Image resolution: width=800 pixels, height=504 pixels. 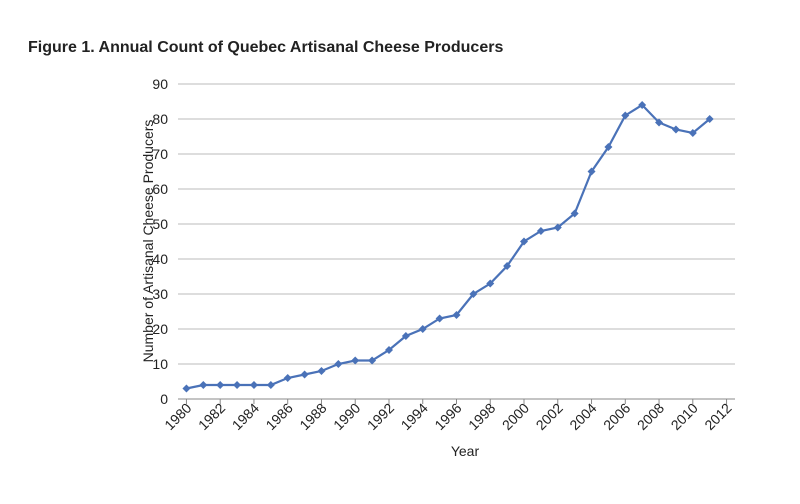 What do you see at coordinates (346, 416) in the screenshot?
I see `x-tick-label: 1990` at bounding box center [346, 416].